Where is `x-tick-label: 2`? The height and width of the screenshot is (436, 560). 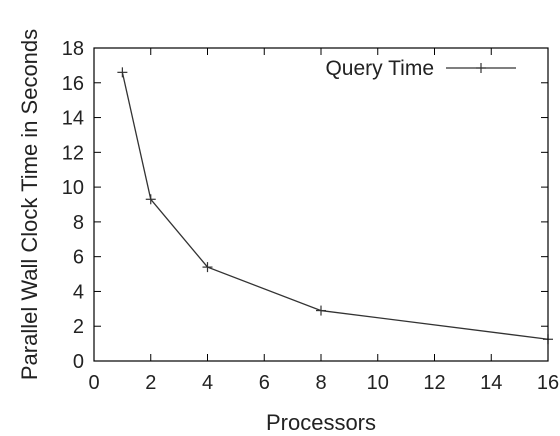 x-tick-label: 2 is located at coordinates (150, 383).